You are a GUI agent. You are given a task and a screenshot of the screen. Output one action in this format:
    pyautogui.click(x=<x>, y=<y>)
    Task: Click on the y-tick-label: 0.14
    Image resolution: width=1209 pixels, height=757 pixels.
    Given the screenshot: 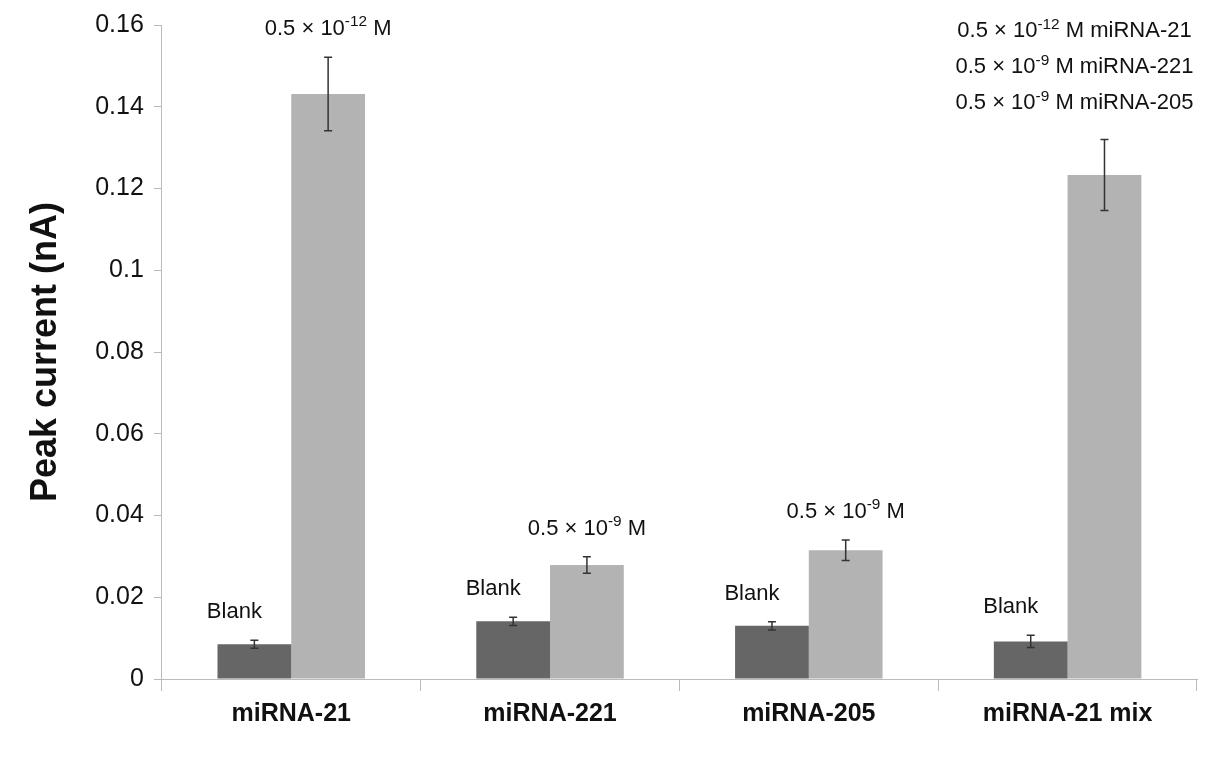 What is the action you would take?
    pyautogui.click(x=119, y=104)
    